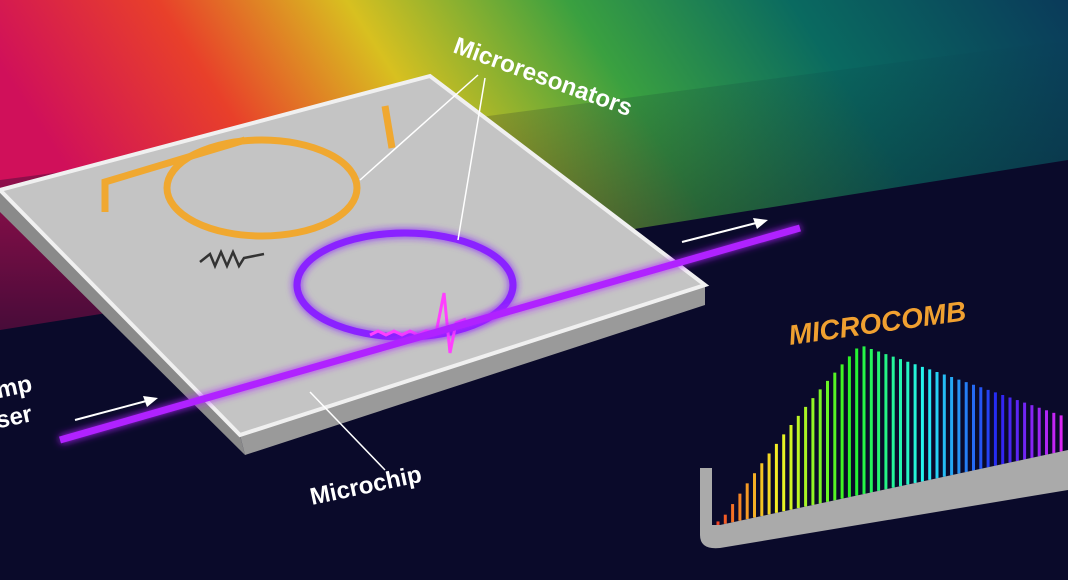 This screenshot has width=1068, height=580. What do you see at coordinates (877, 323) in the screenshot?
I see `label-microcomb: MICROCOMB` at bounding box center [877, 323].